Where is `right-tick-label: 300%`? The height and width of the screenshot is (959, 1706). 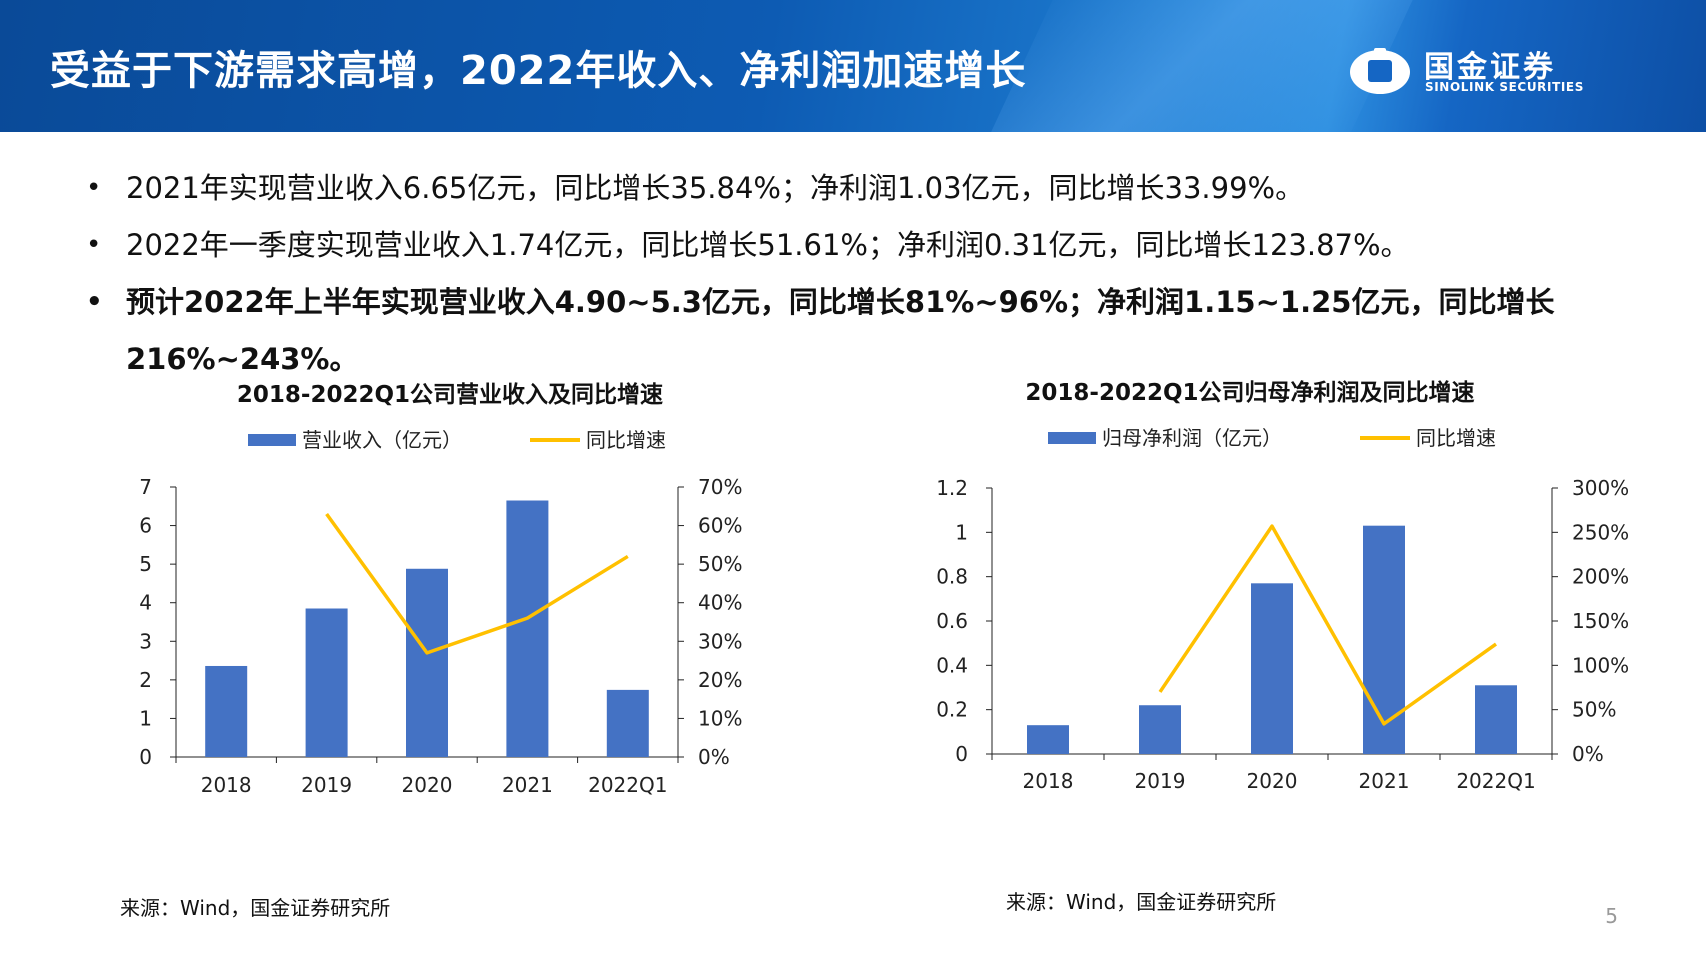 right-tick-label: 300% is located at coordinates (1600, 488).